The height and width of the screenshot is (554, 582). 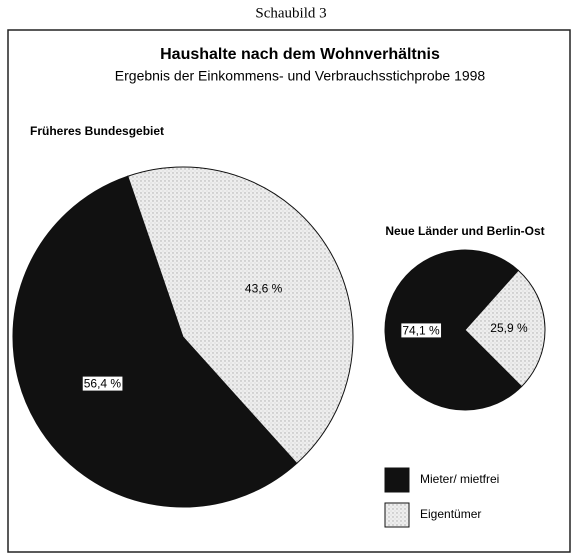 What do you see at coordinates (290, 13) in the screenshot?
I see `header: Schaubild 3` at bounding box center [290, 13].